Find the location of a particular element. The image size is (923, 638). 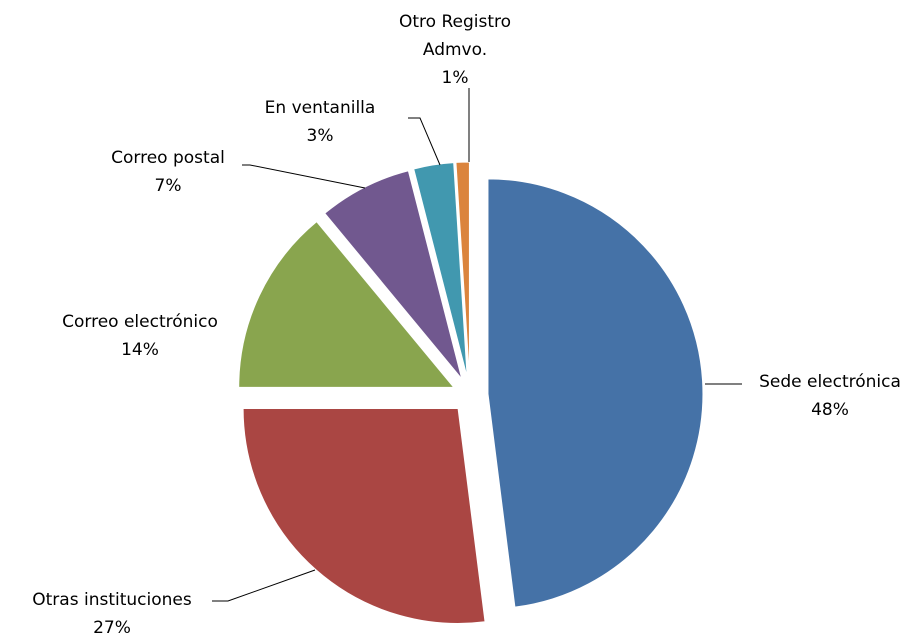

slice-label: Correo postal 7% is located at coordinates (168, 172).